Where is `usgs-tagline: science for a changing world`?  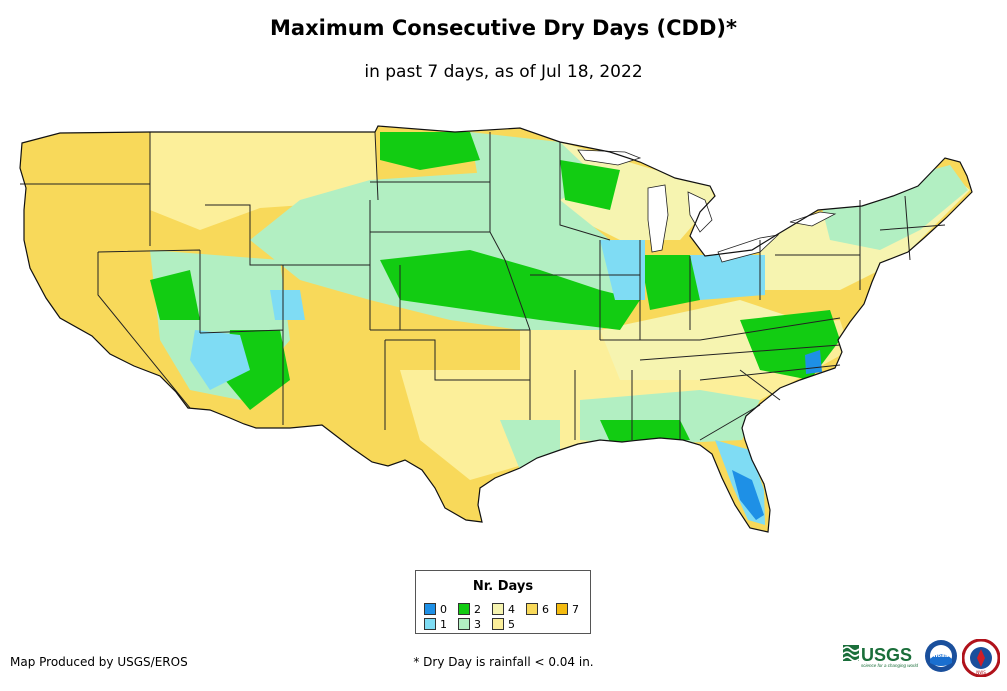
usgs-tagline: science for a changing world is located at coordinates (890, 665).